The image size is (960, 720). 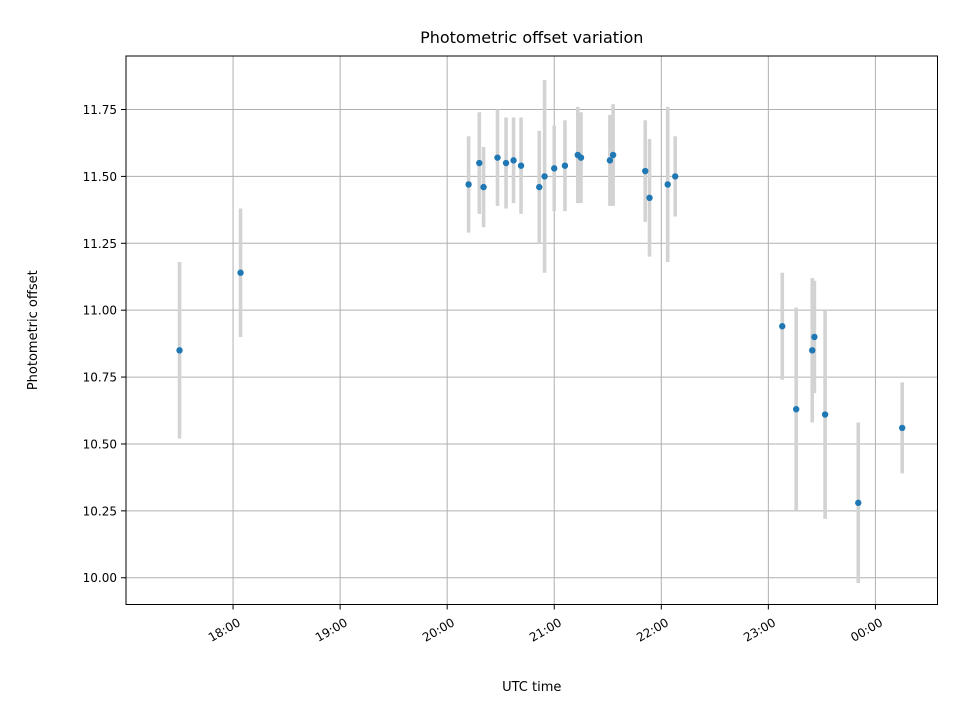 I want to click on chart-title: Photometric offset variation, so click(x=531, y=37).